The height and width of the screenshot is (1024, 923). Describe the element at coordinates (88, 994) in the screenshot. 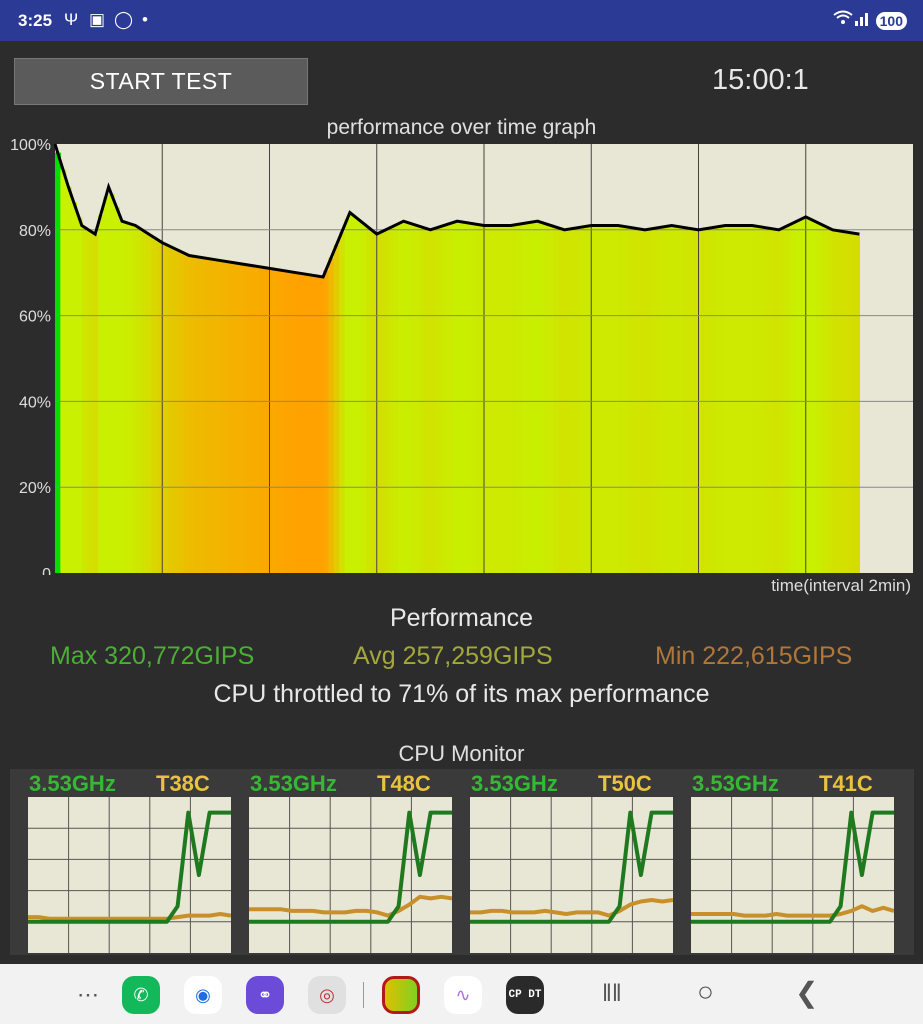

I see `app-drawer-icon: ⋯` at that location.